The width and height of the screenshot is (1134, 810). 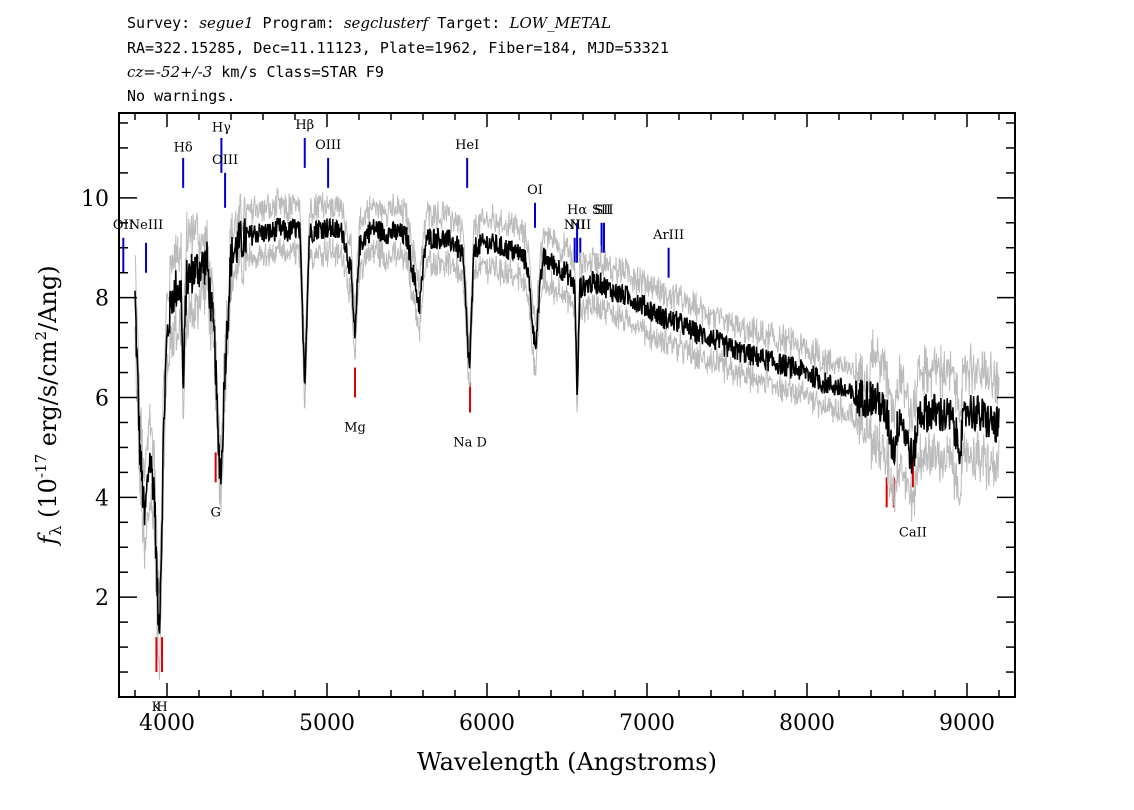 What do you see at coordinates (807, 723) in the screenshot?
I see `x-tick-label: 8000` at bounding box center [807, 723].